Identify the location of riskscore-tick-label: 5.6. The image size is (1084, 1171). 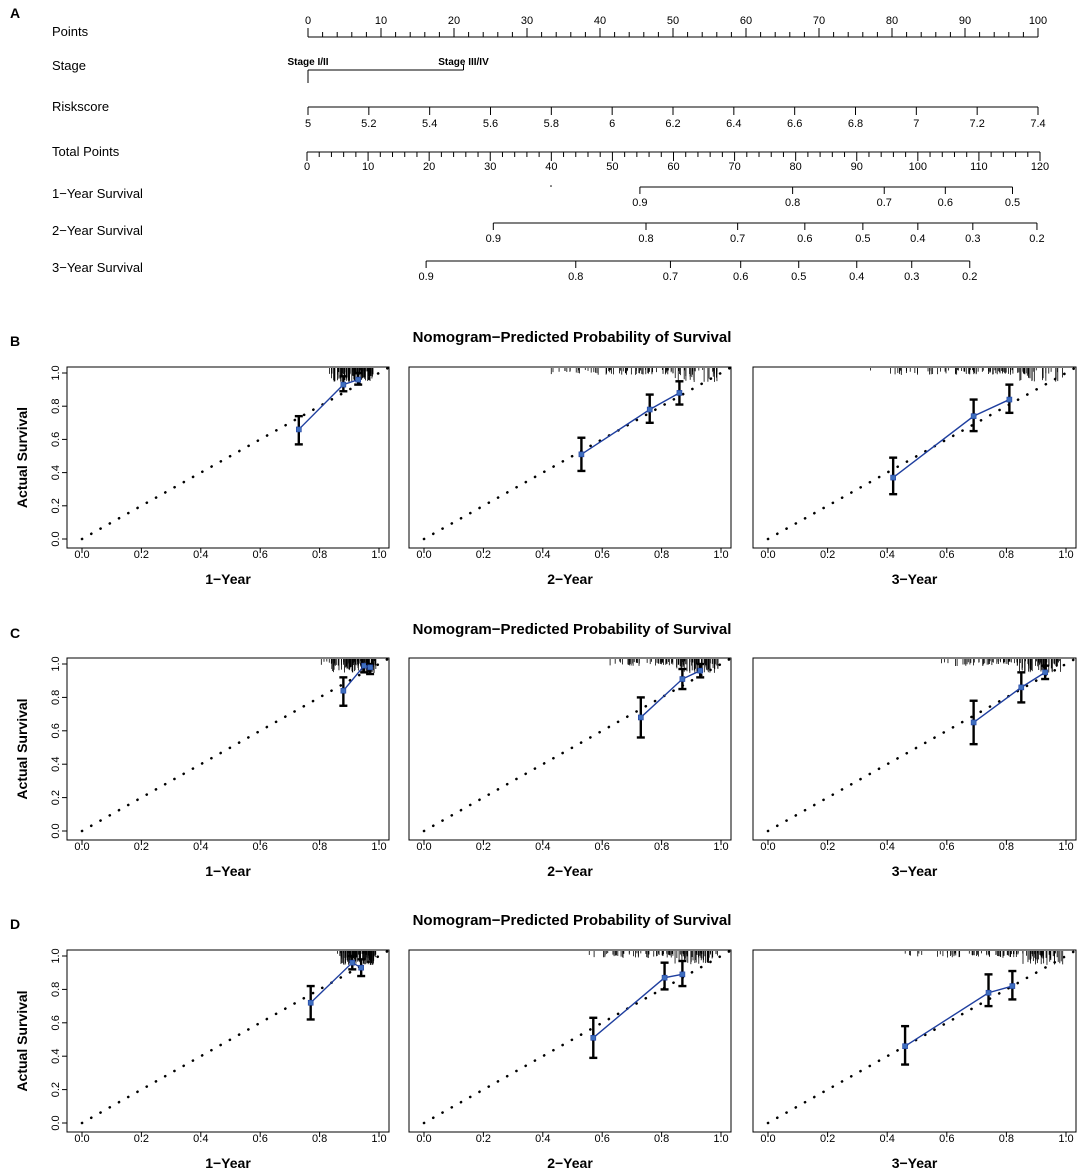
(490, 124).